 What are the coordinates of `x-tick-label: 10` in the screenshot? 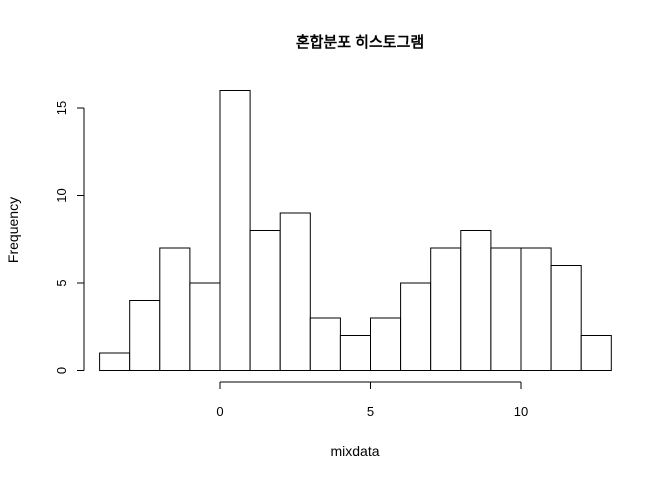 It's located at (521, 411).